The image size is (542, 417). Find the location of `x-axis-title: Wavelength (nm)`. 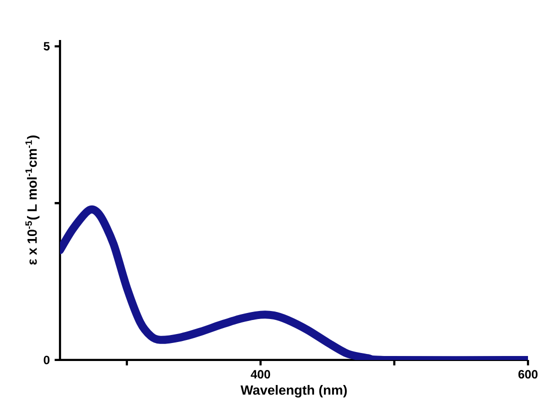

x-axis-title: Wavelength (nm) is located at coordinates (293, 391).